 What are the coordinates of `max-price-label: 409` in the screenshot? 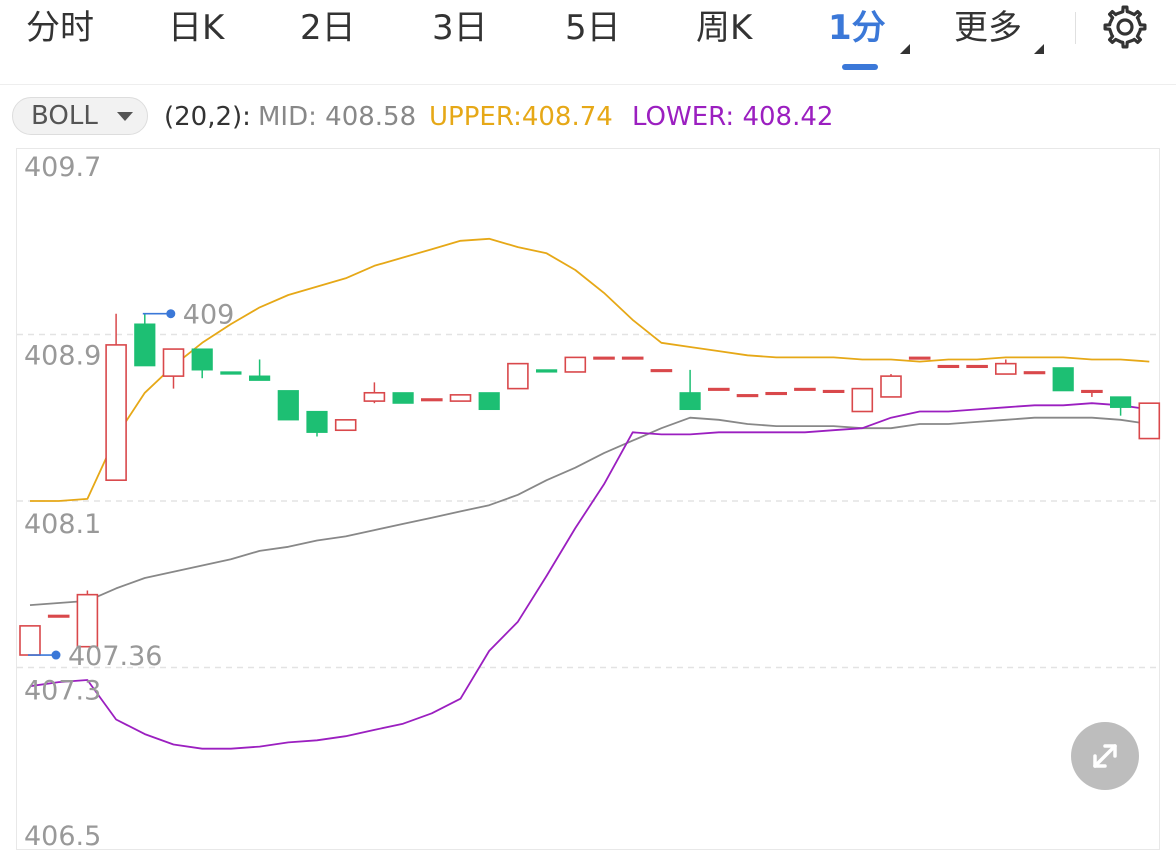 It's located at (209, 315).